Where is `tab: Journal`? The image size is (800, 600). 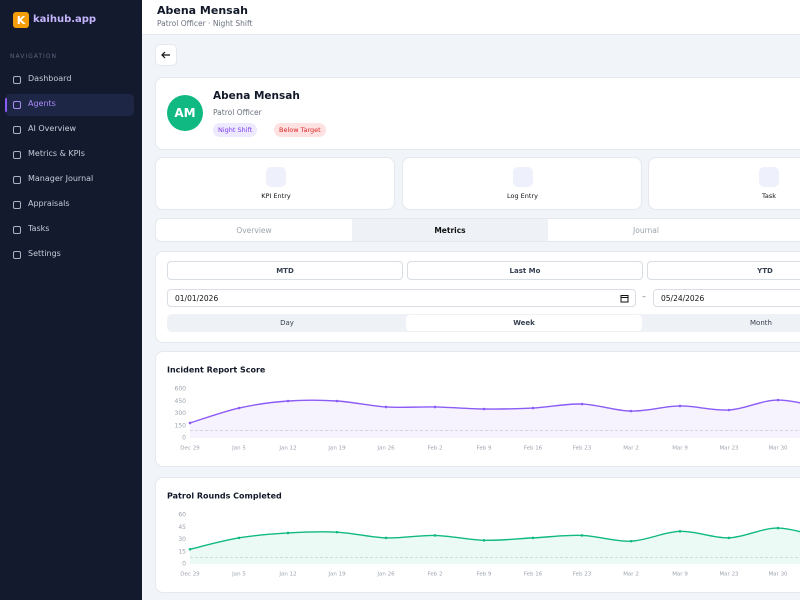 tab: Journal is located at coordinates (646, 230).